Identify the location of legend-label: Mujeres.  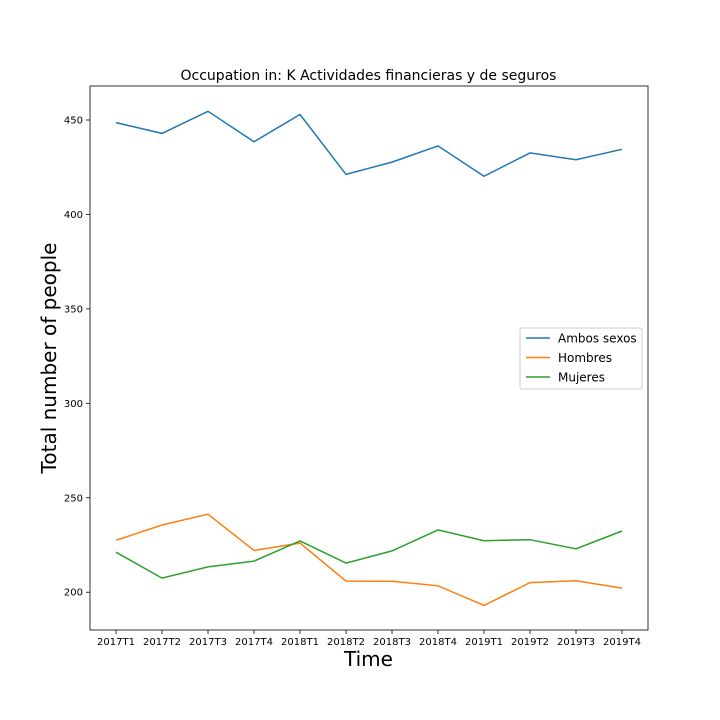
(581, 378).